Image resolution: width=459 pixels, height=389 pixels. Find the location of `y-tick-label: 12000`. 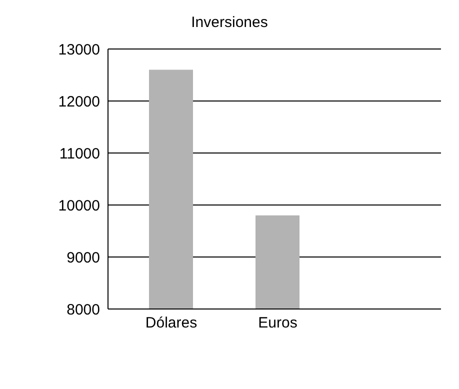

y-tick-label: 12000 is located at coordinates (79, 101).